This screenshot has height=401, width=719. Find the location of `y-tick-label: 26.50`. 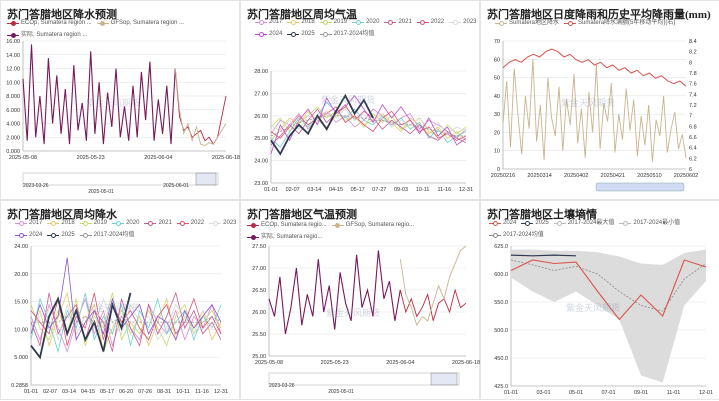

y-tick-label: 26.50 is located at coordinates (259, 291).